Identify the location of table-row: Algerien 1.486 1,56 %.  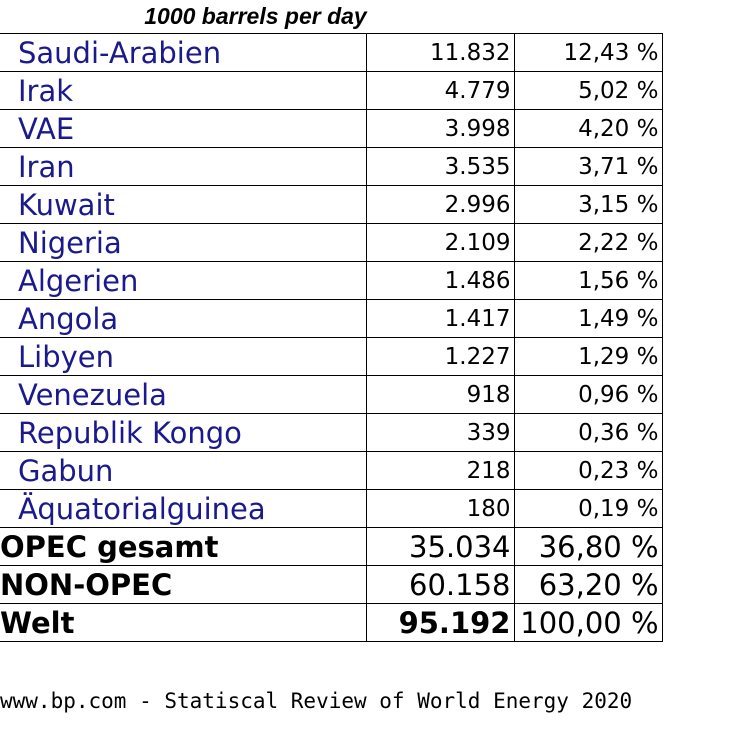
(331, 280).